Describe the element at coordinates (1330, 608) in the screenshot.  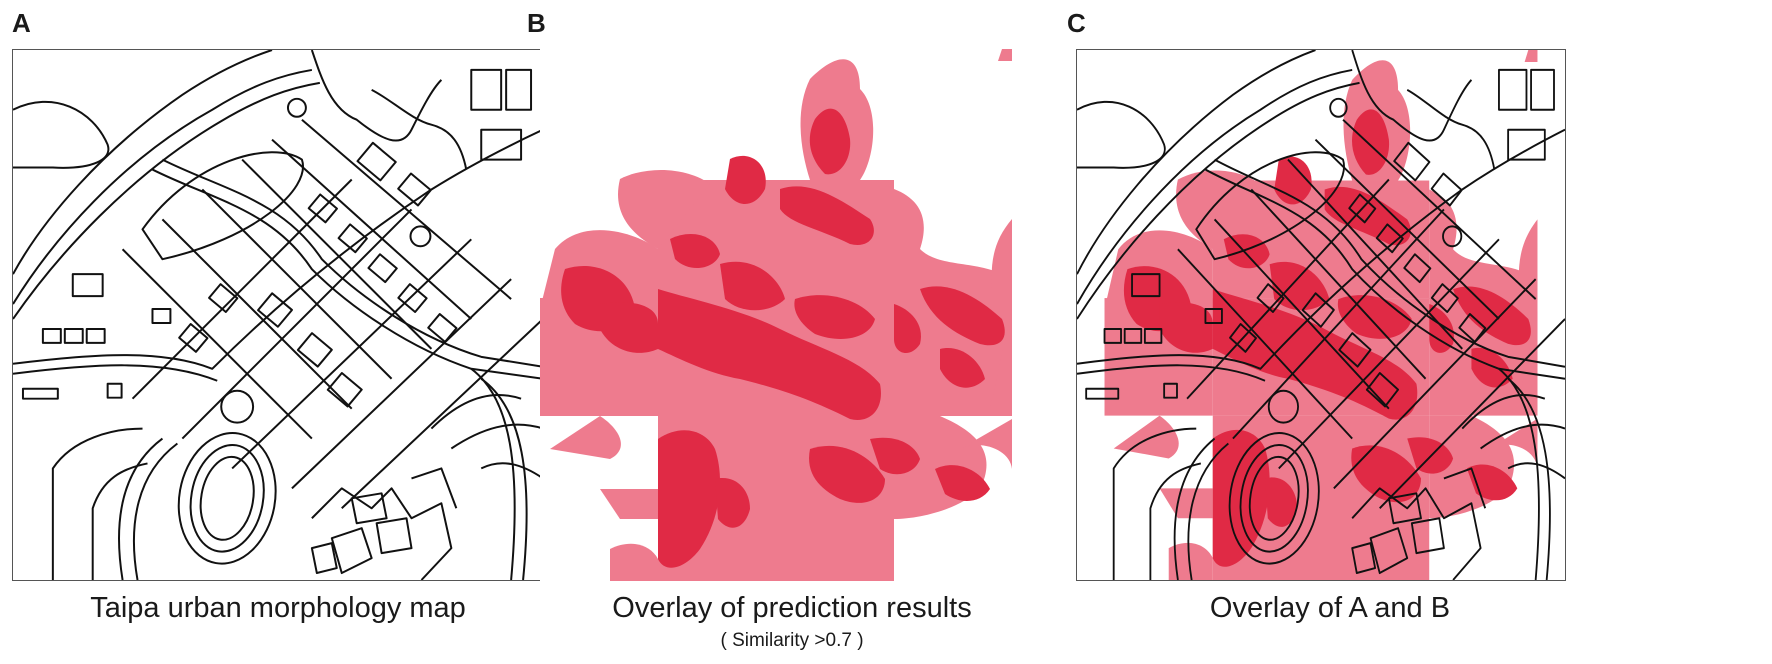
I see `caption-c: Overlay of A and B` at that location.